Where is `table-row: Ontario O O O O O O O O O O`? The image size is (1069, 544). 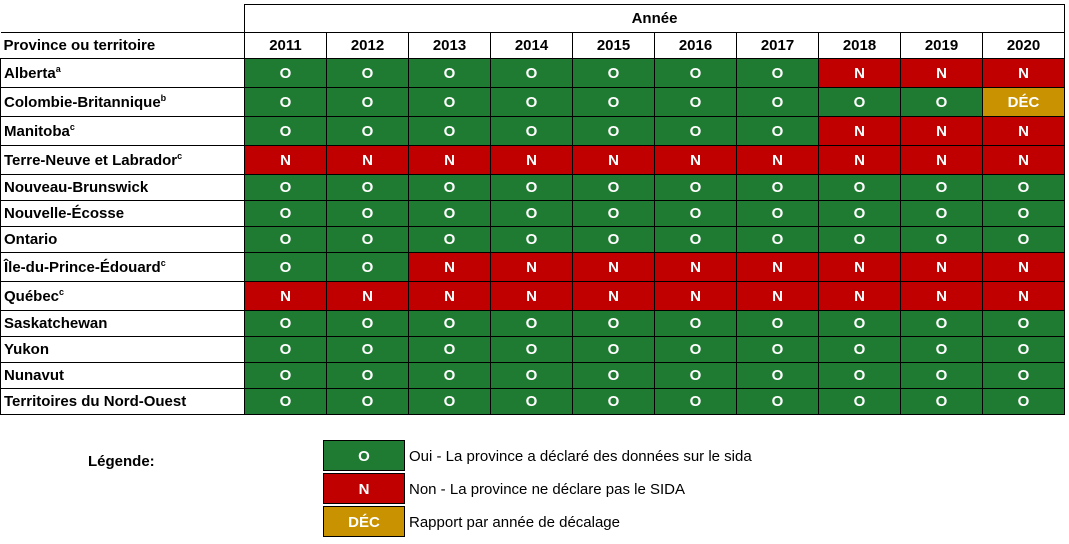
table-row: Ontario O O O O O O O O O O is located at coordinates (532, 239).